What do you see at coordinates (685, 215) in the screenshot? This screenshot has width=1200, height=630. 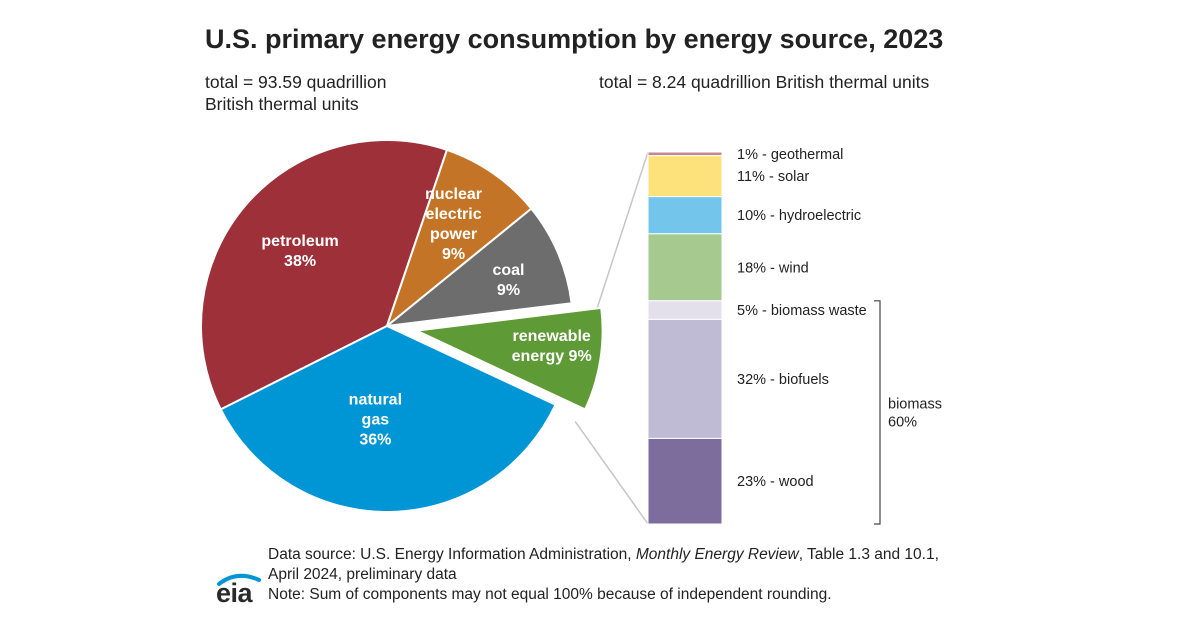 I see `bar-segment-hydroelectric` at bounding box center [685, 215].